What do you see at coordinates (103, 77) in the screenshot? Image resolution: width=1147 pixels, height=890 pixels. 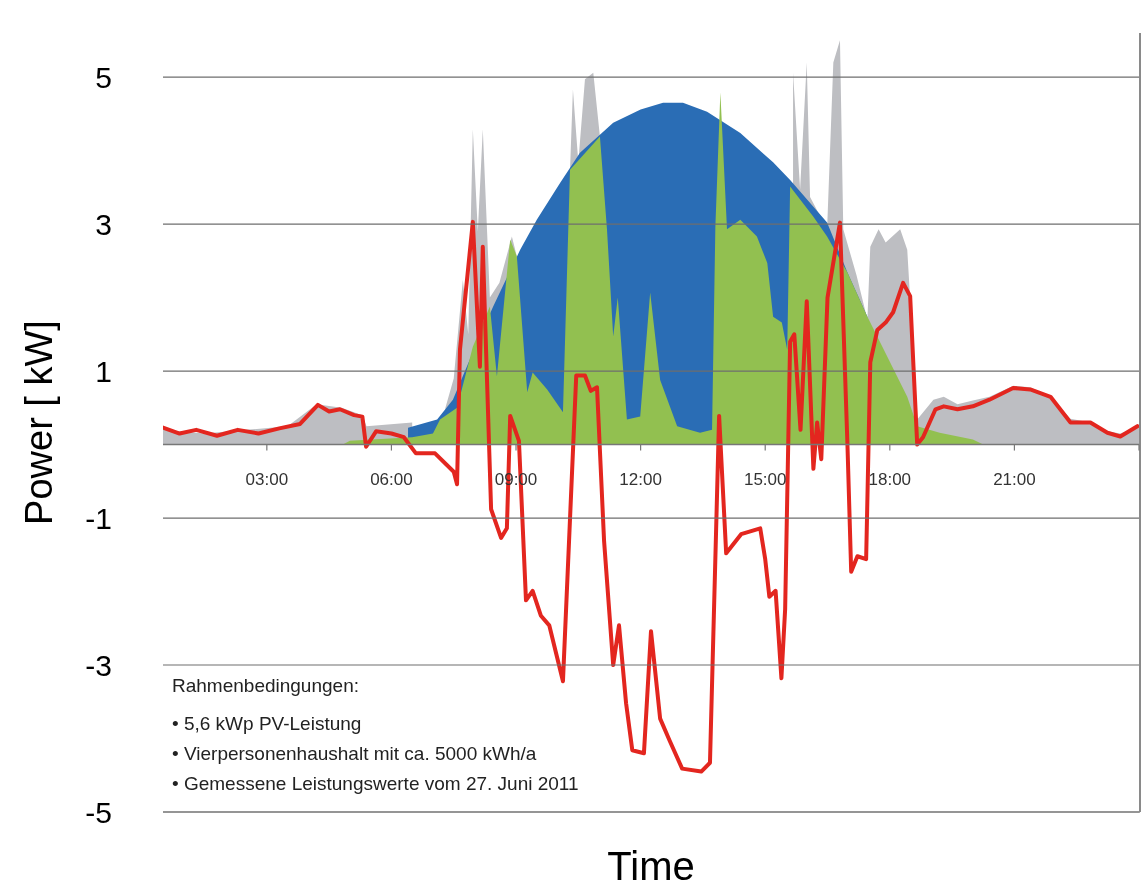 I see `y-tick-label: 5` at bounding box center [103, 77].